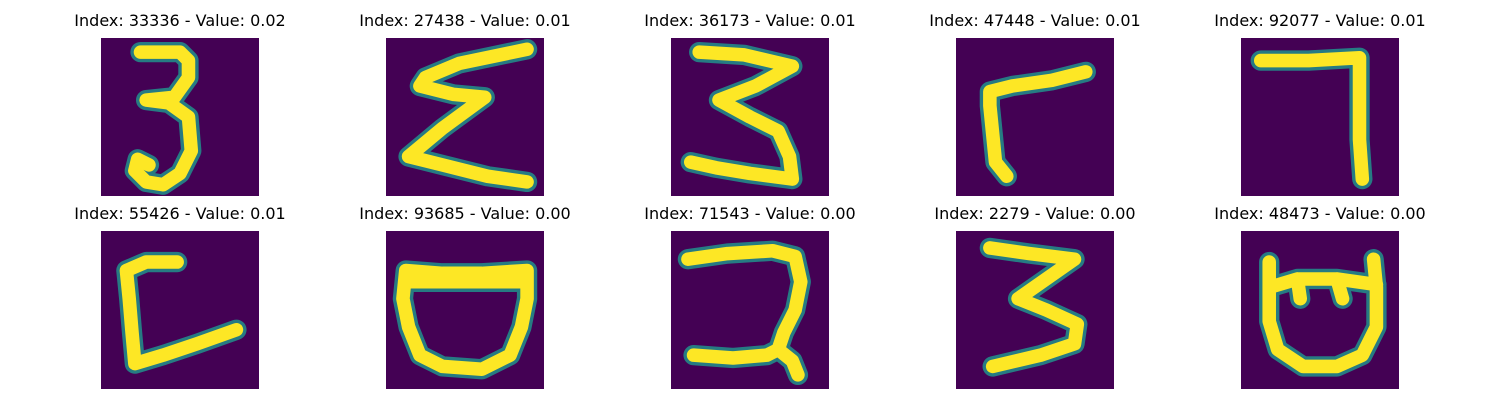 This screenshot has width=1500, height=400. Describe the element at coordinates (1323, 313) in the screenshot. I see `cup-stroke` at that location.